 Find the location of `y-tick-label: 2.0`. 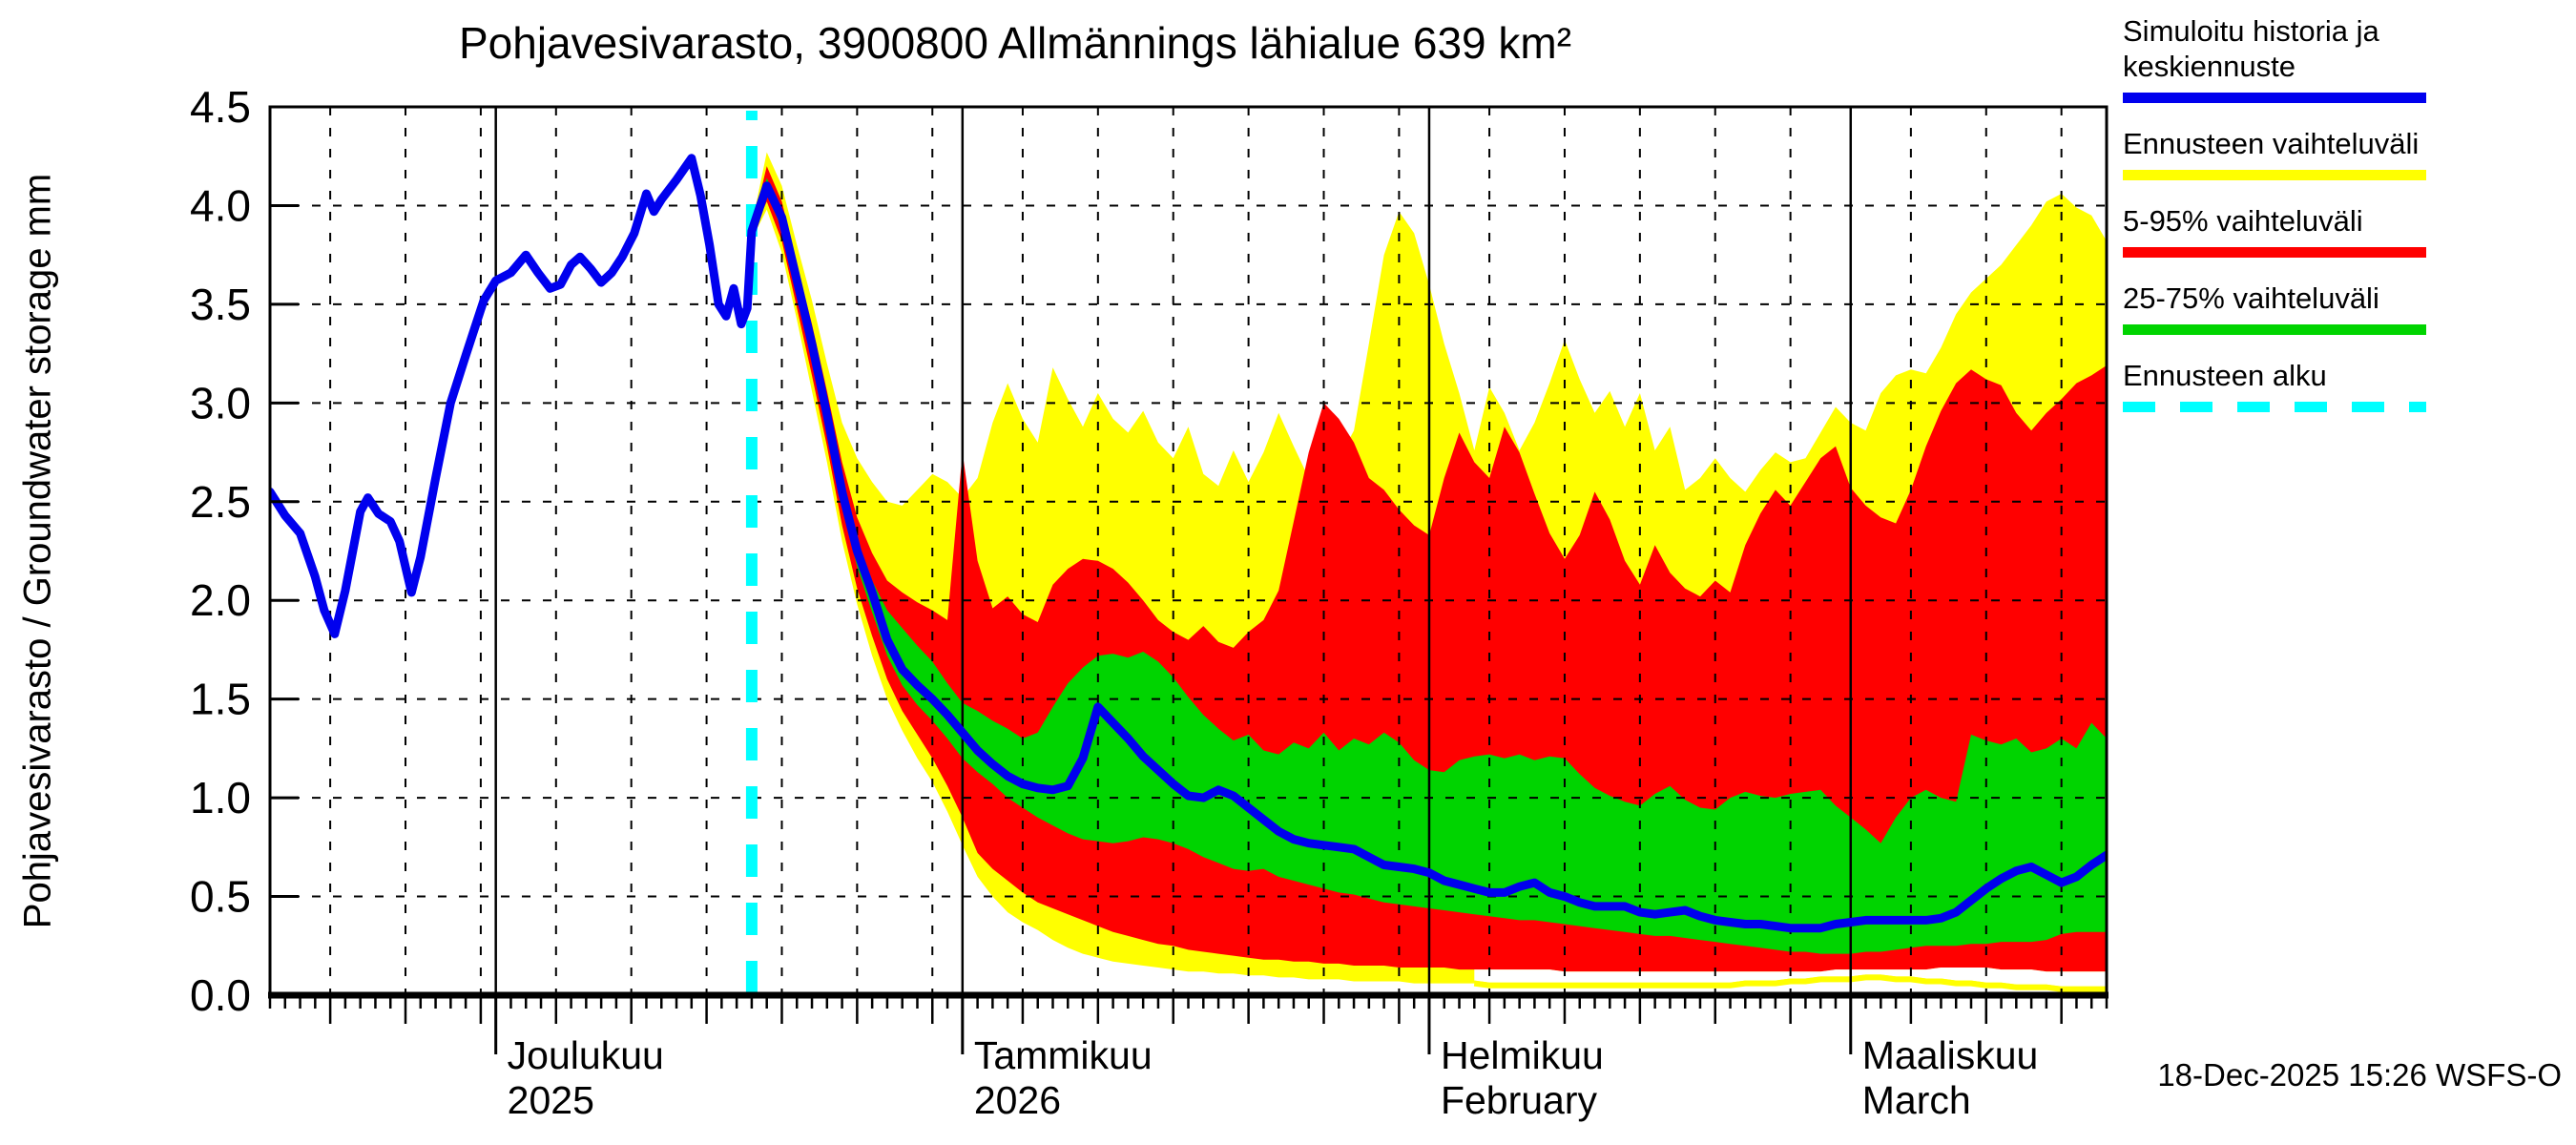

y-tick-label: 2.0 is located at coordinates (220, 600).